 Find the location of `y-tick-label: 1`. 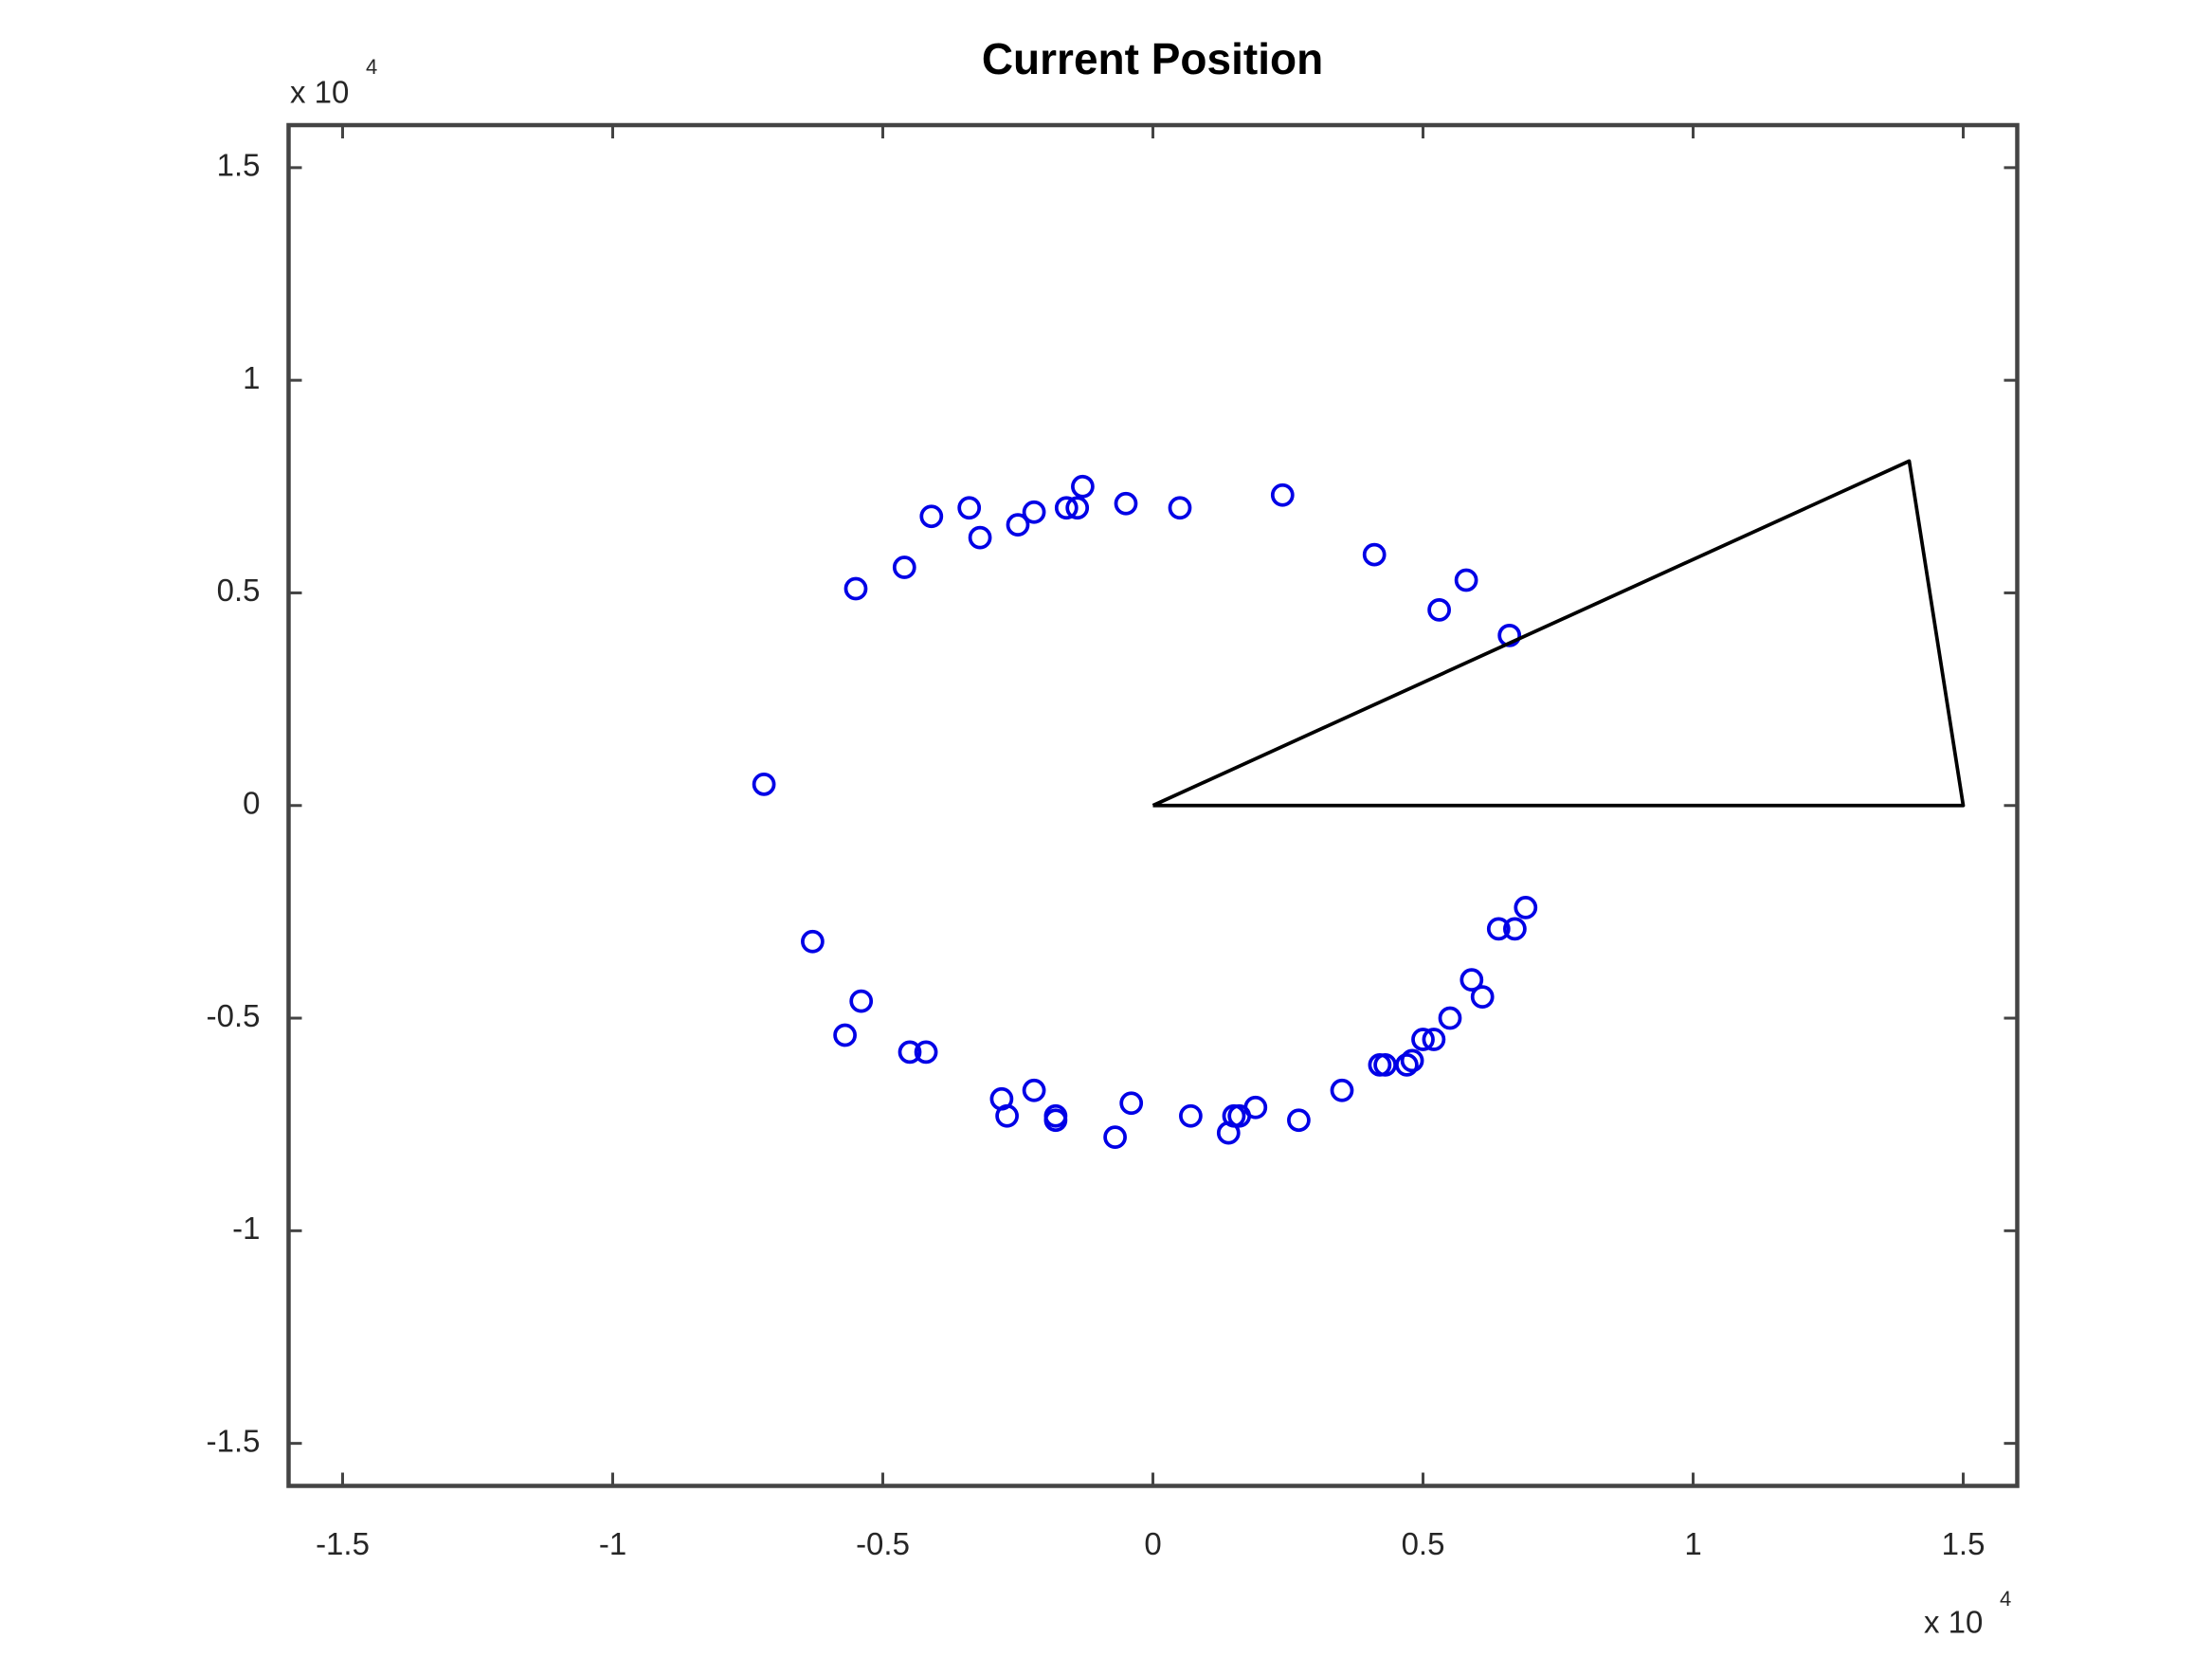

y-tick-label: 1 is located at coordinates (251, 377).